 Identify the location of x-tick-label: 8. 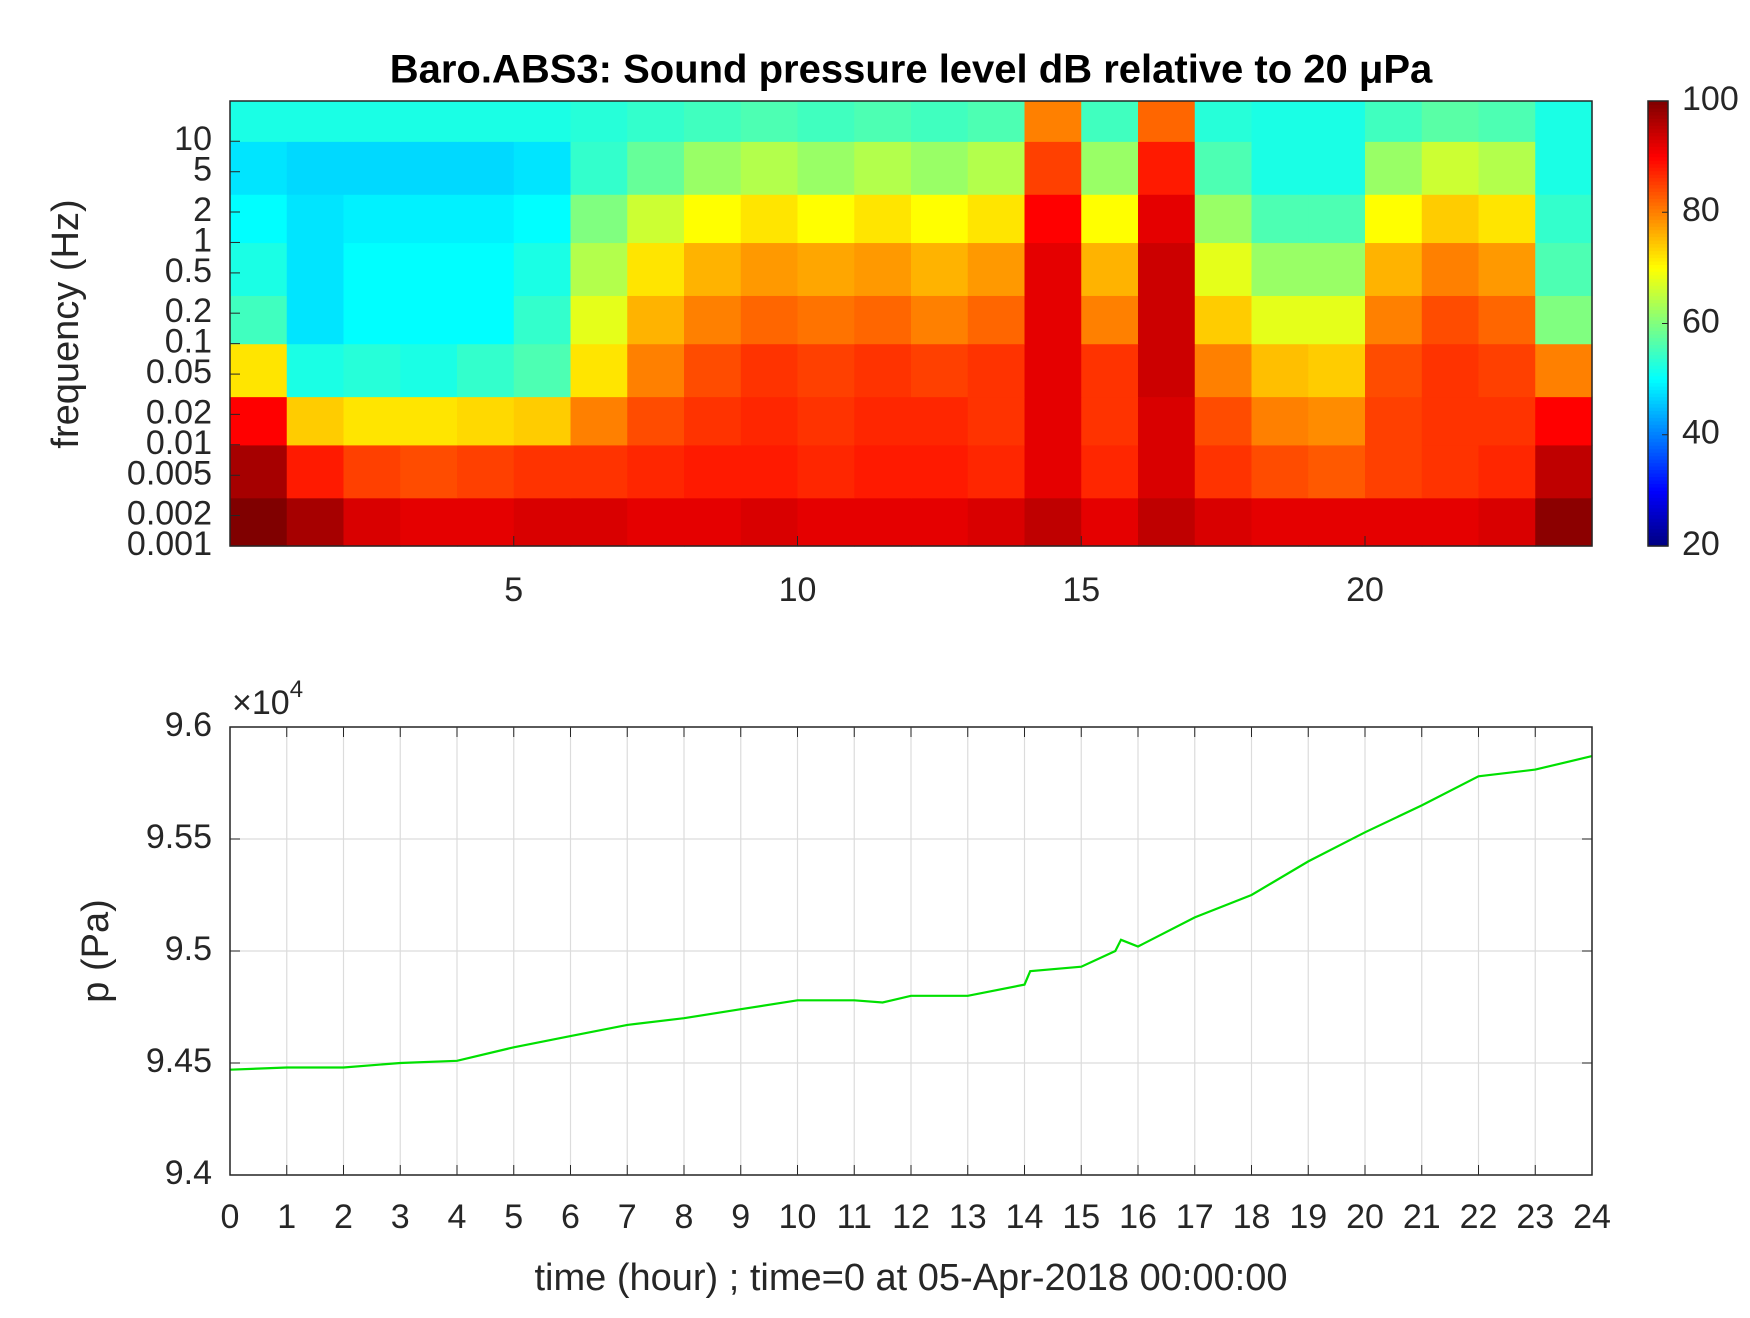
(684, 1217).